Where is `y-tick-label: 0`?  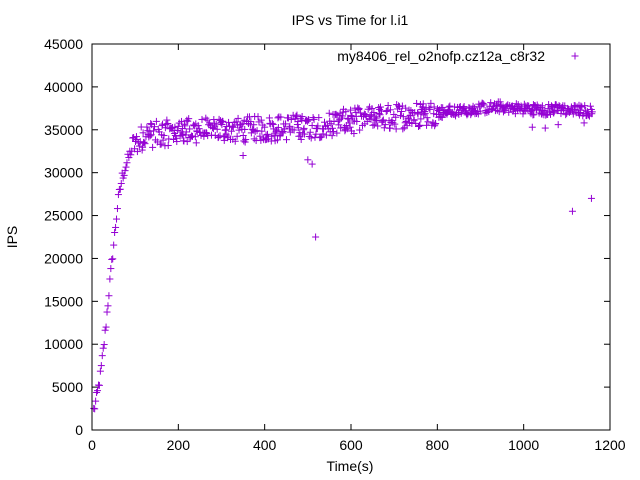
y-tick-label: 0 is located at coordinates (79, 430).